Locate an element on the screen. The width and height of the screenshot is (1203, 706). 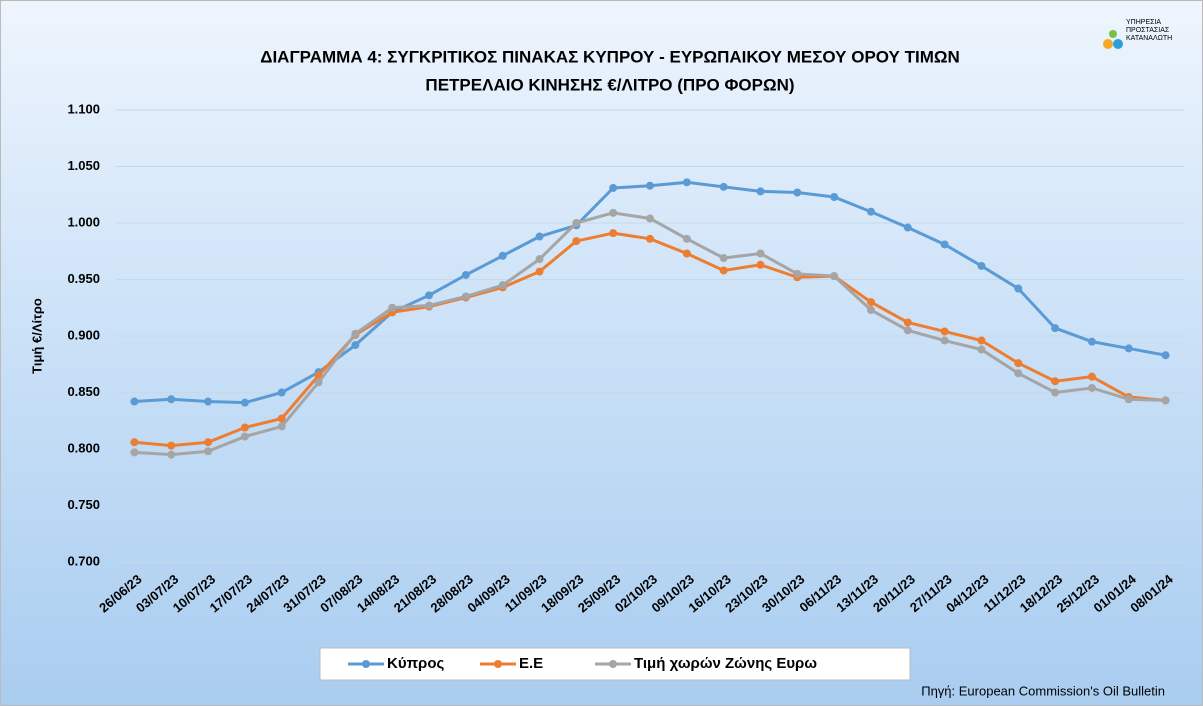
y-tick-label: 0.800 is located at coordinates (83, 447).